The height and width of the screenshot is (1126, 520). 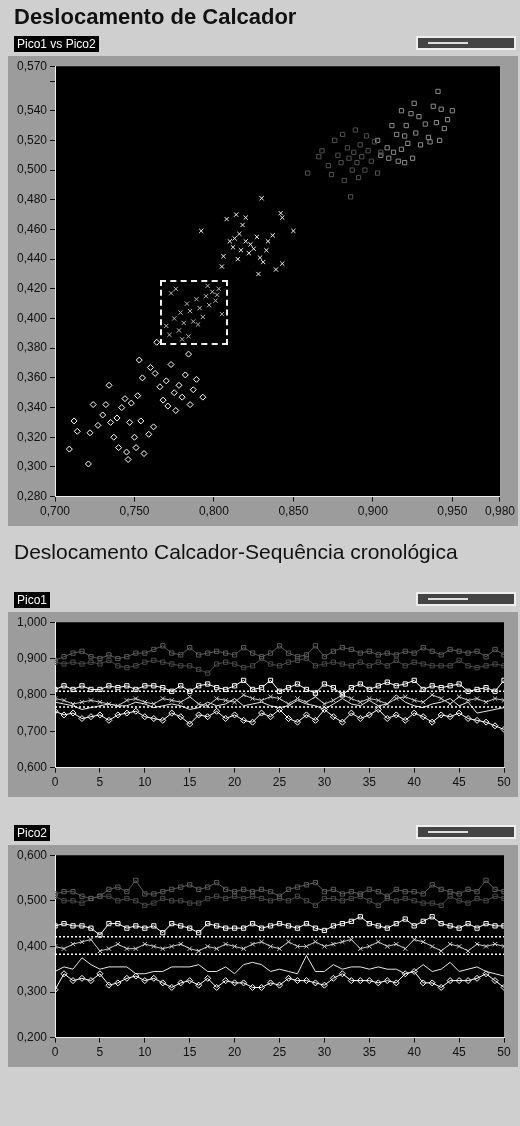 I want to click on x-tick-label: 30, so click(x=324, y=1052).